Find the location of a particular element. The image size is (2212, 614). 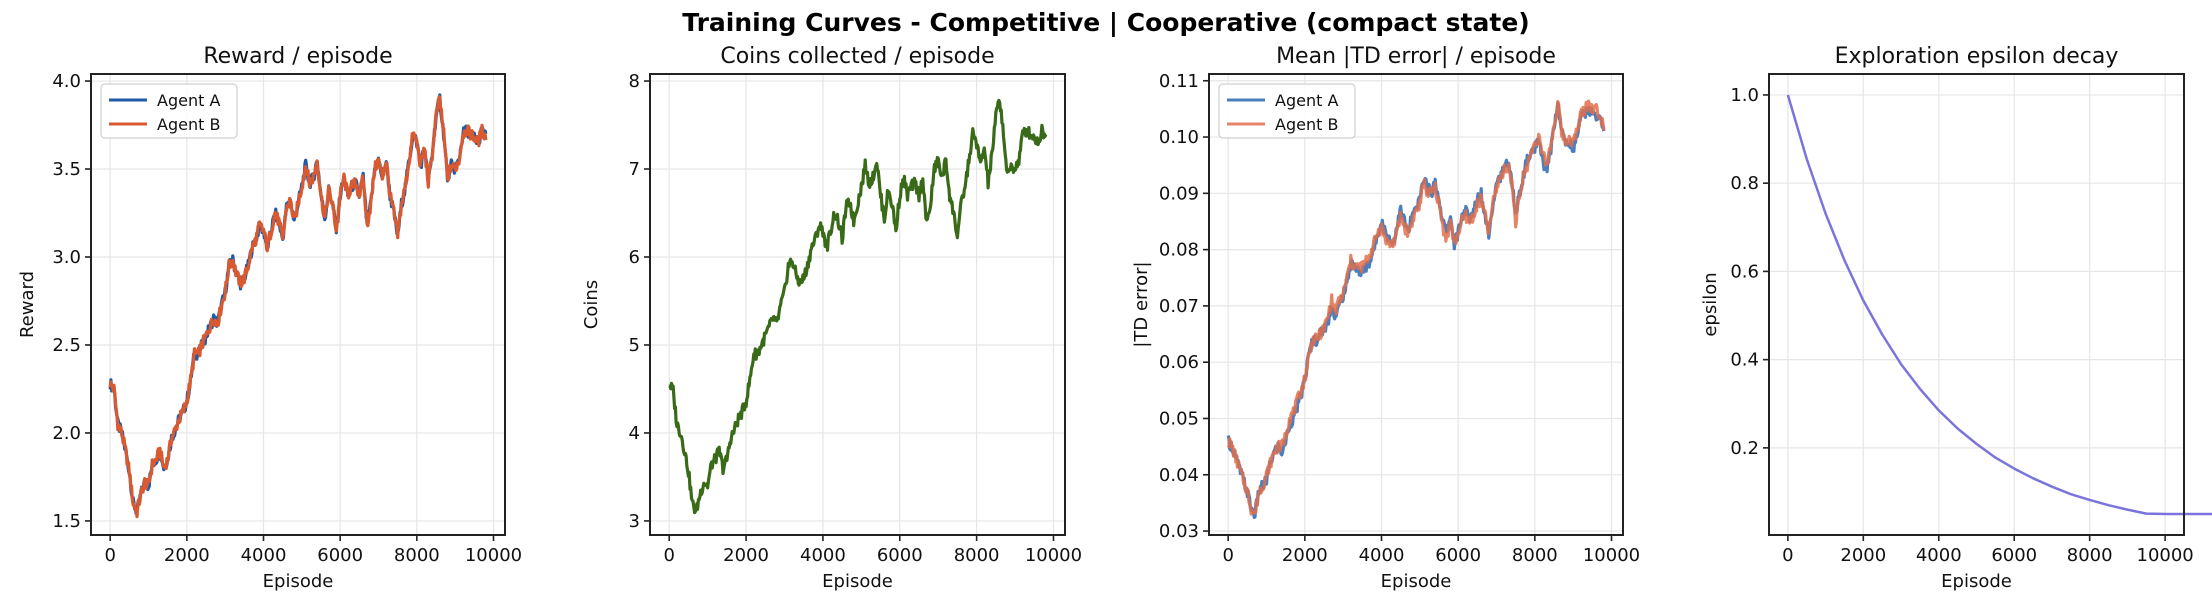

y-axis-title: epsilon is located at coordinates (1710, 304).